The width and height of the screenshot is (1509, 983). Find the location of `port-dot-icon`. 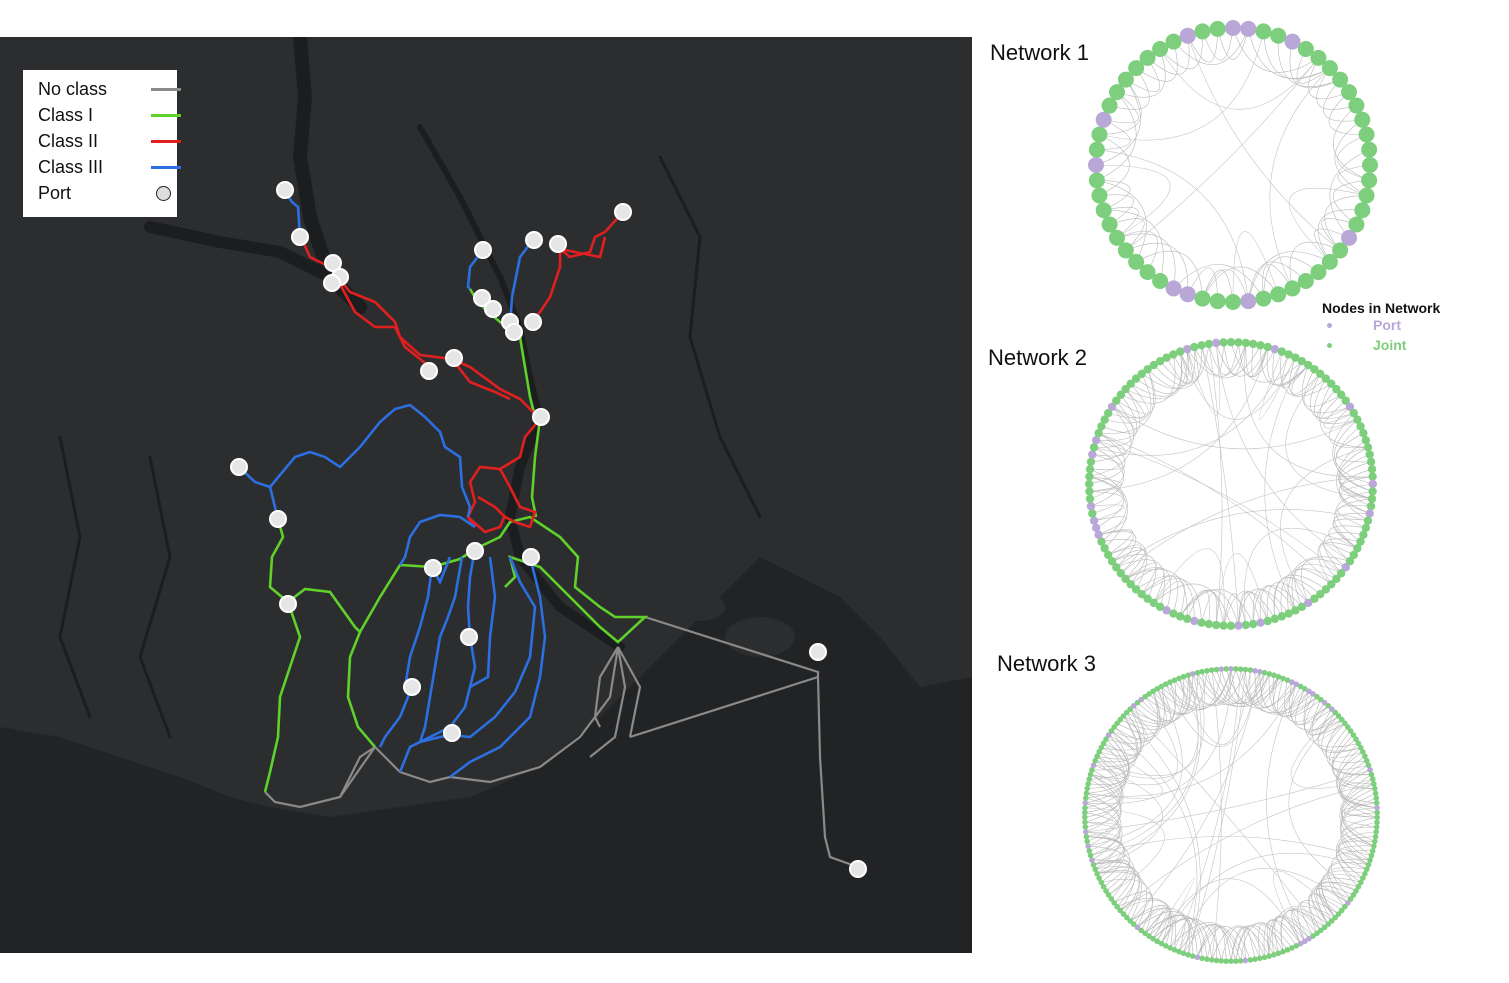

port-dot-icon is located at coordinates (1329, 325).